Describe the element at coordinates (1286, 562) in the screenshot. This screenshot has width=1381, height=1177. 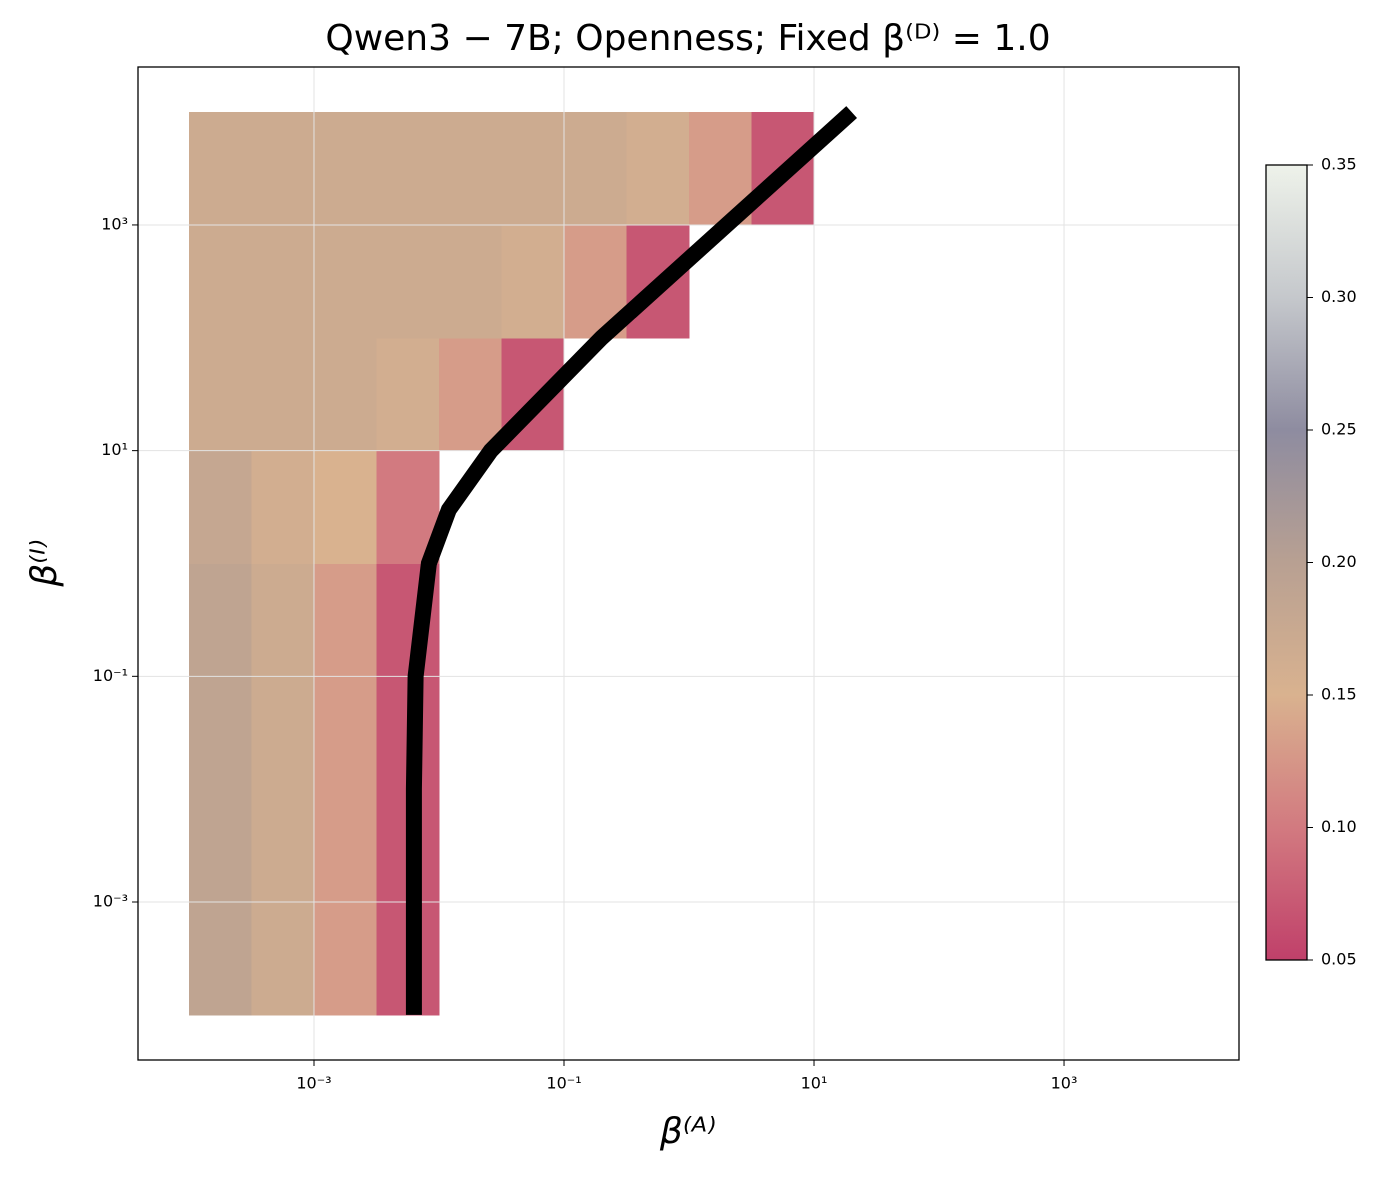
I see `colorbar` at that location.